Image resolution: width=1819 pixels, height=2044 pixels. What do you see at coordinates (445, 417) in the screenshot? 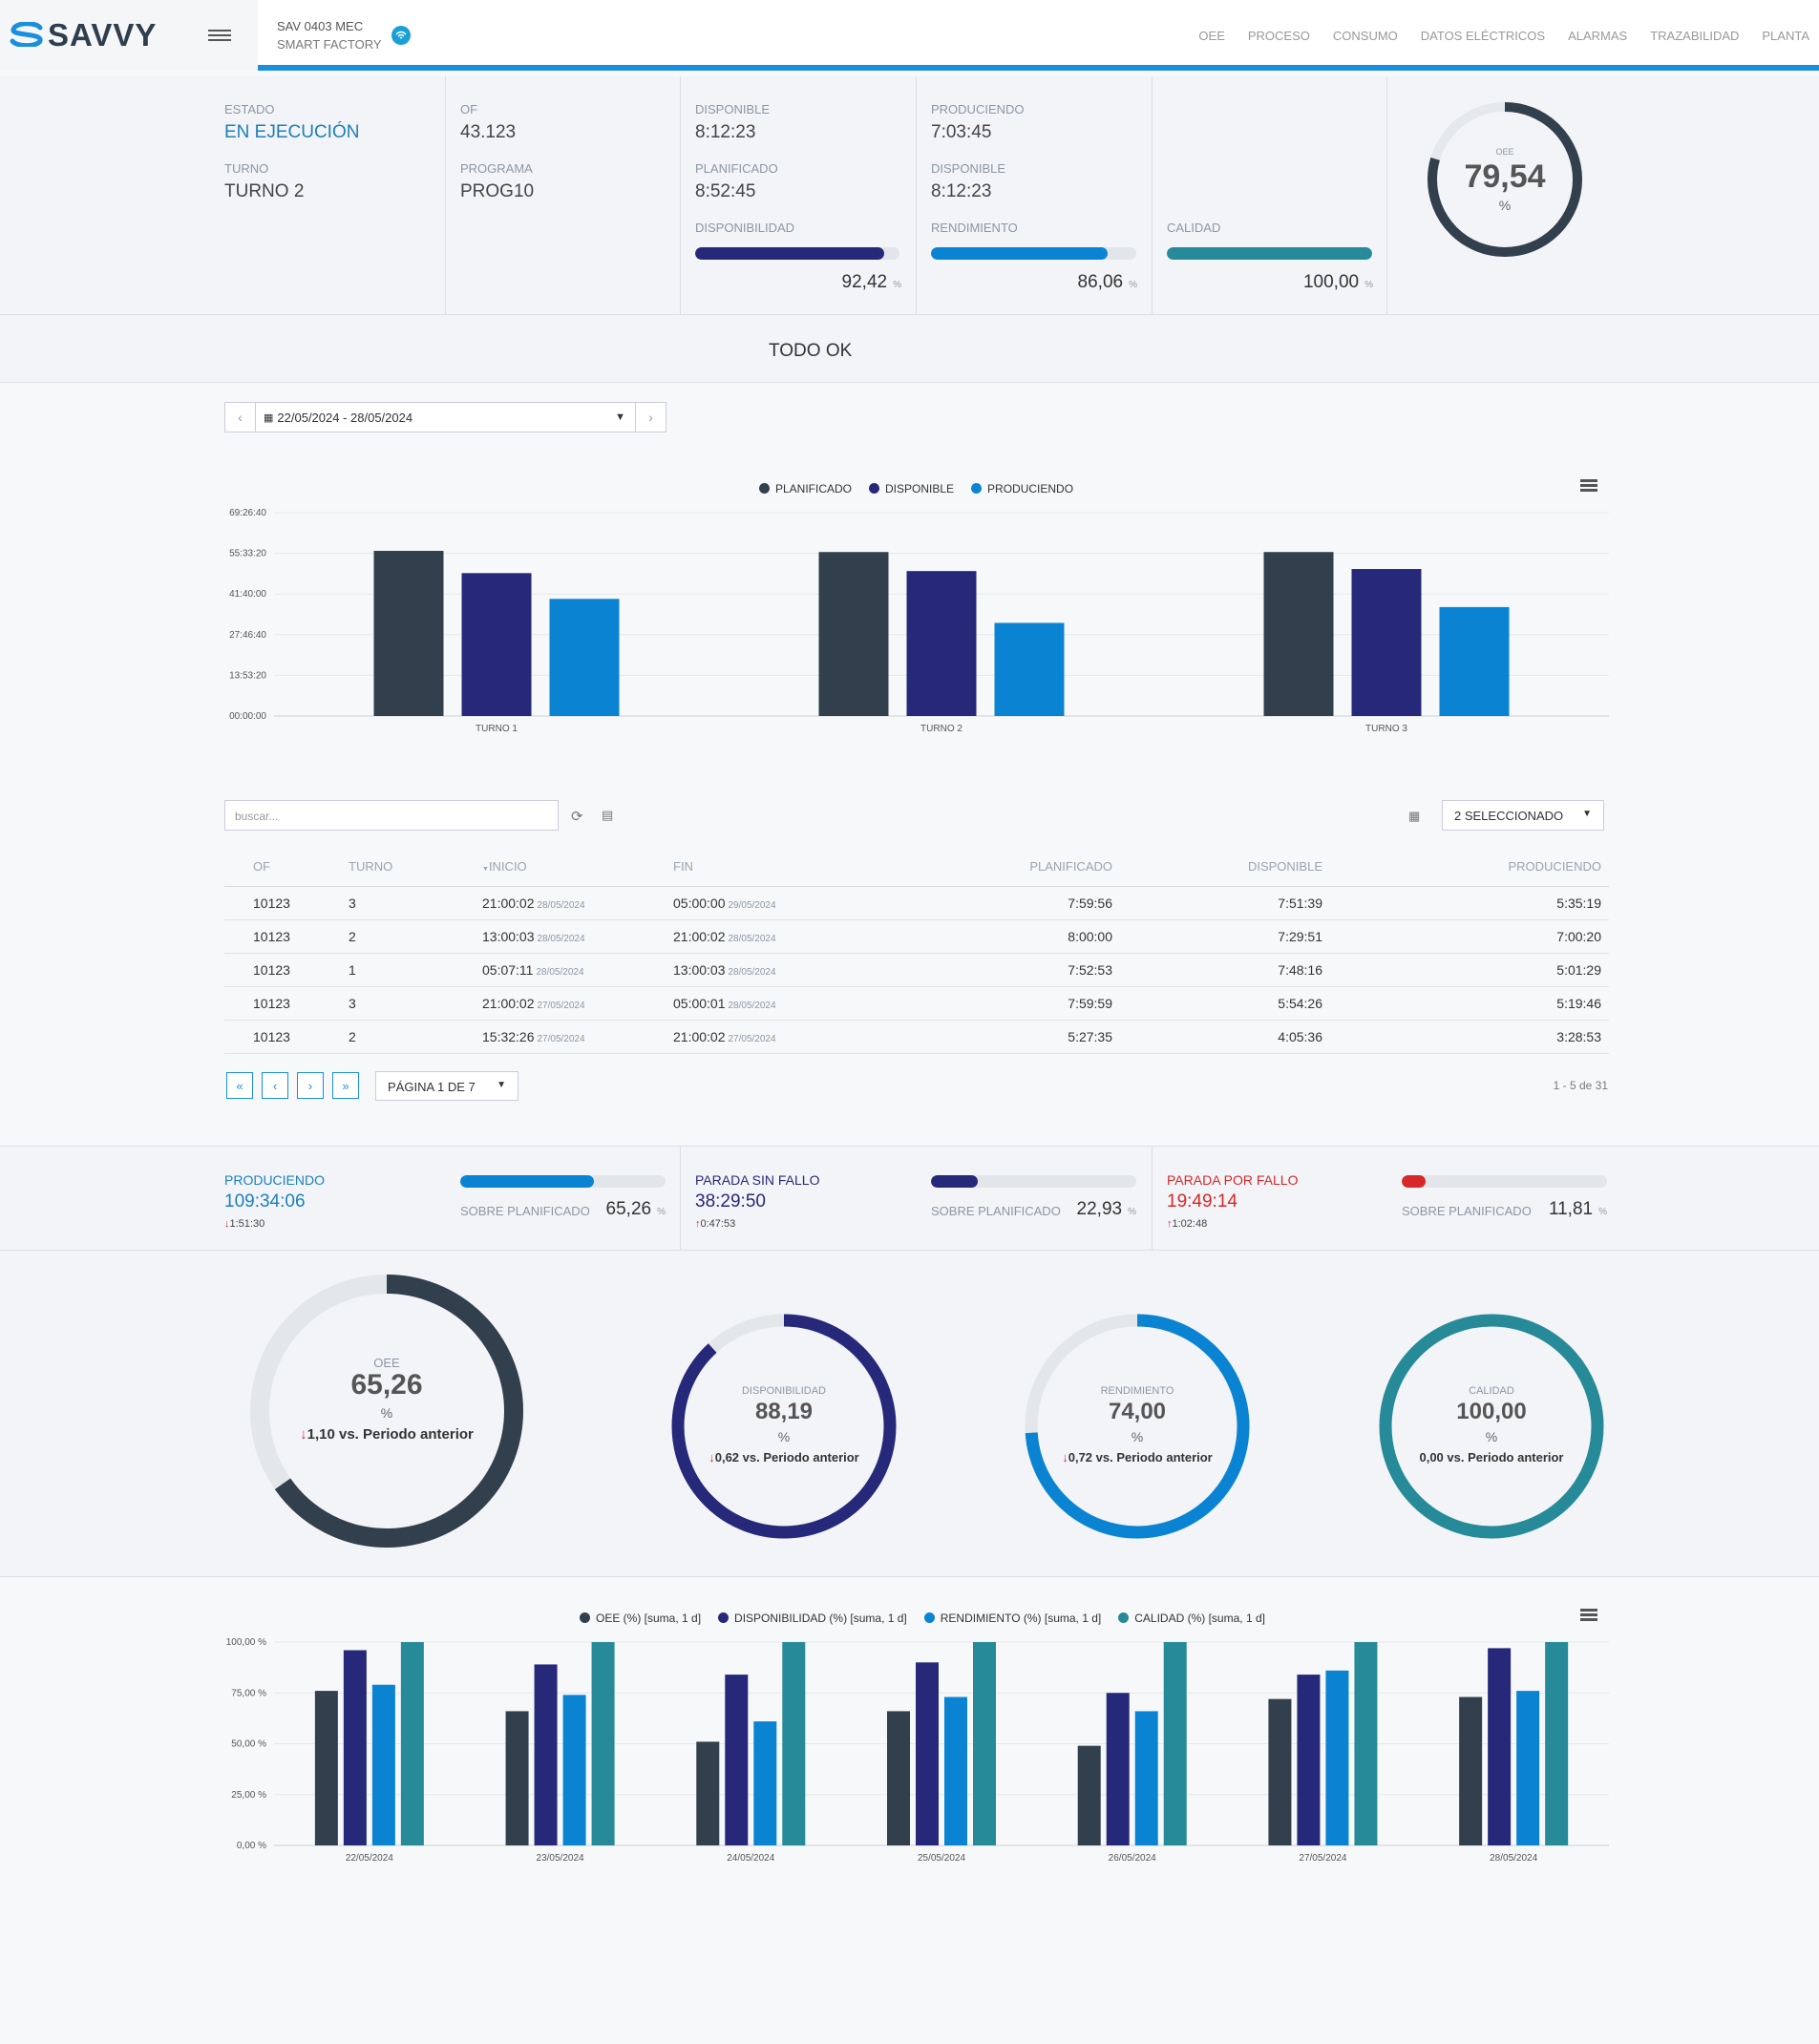
I see `date-range-select: ▦ 22/05/2024 - 28/05/2024 ▼` at bounding box center [445, 417].